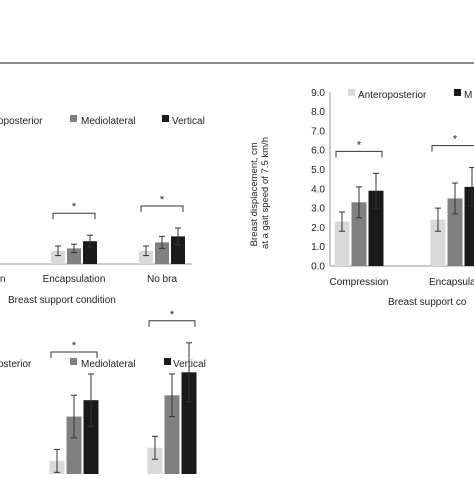 The image size is (474, 479). I want to click on p2-x-tick-compression: Compression, so click(359, 282).